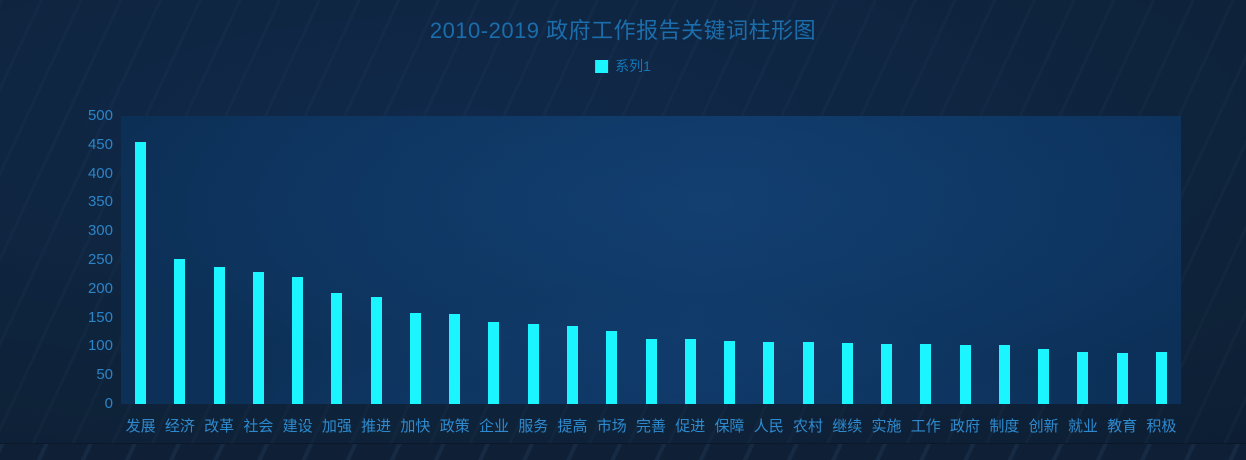 The height and width of the screenshot is (460, 1246). What do you see at coordinates (1122, 378) in the screenshot?
I see `bar-教育` at bounding box center [1122, 378].